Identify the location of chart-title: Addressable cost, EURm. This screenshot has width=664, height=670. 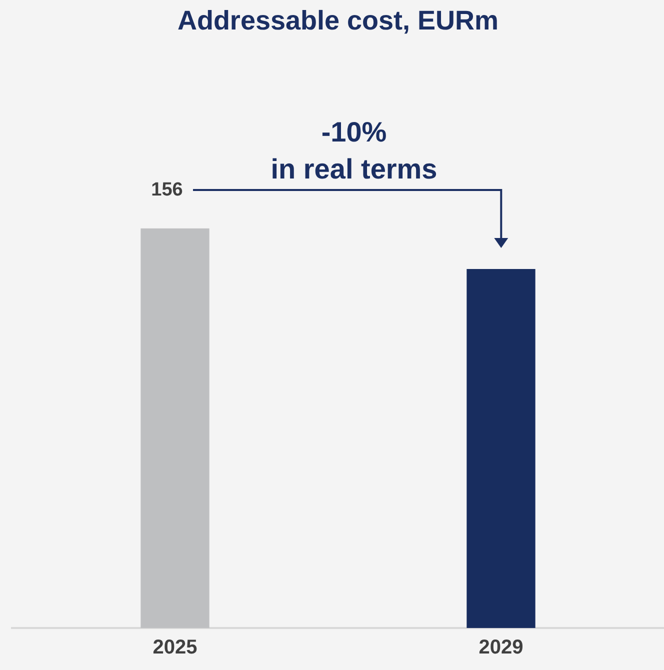
(338, 21).